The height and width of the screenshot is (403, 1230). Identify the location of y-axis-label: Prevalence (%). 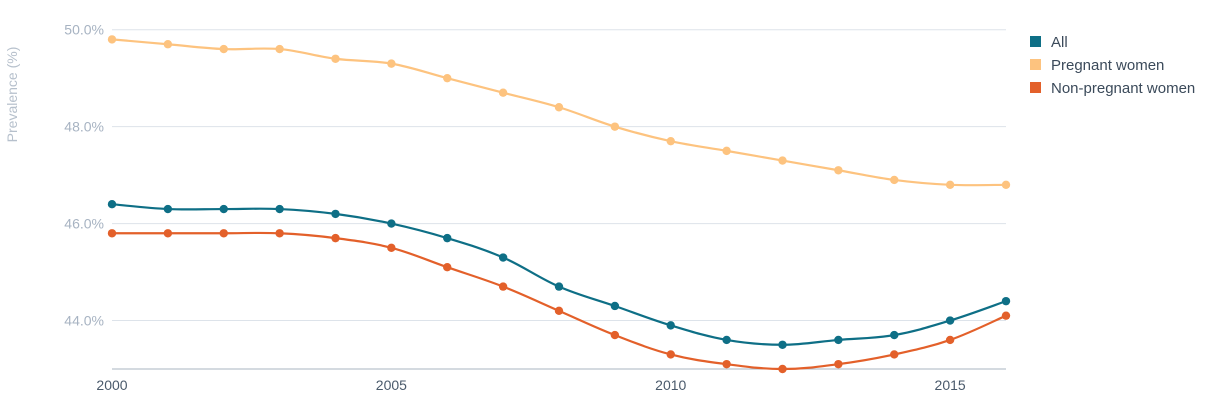
(12, 95).